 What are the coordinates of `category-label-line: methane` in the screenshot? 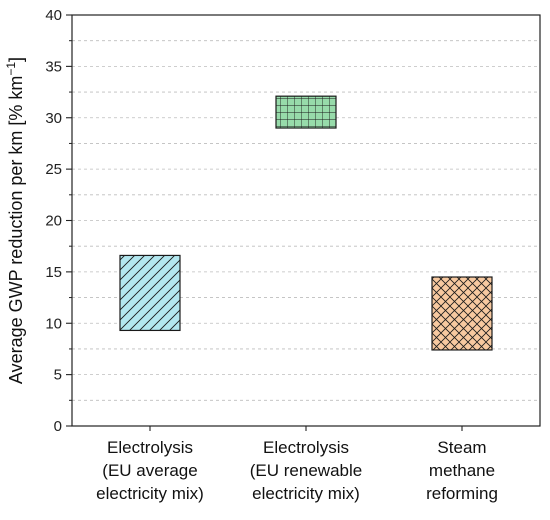 It's located at (462, 470).